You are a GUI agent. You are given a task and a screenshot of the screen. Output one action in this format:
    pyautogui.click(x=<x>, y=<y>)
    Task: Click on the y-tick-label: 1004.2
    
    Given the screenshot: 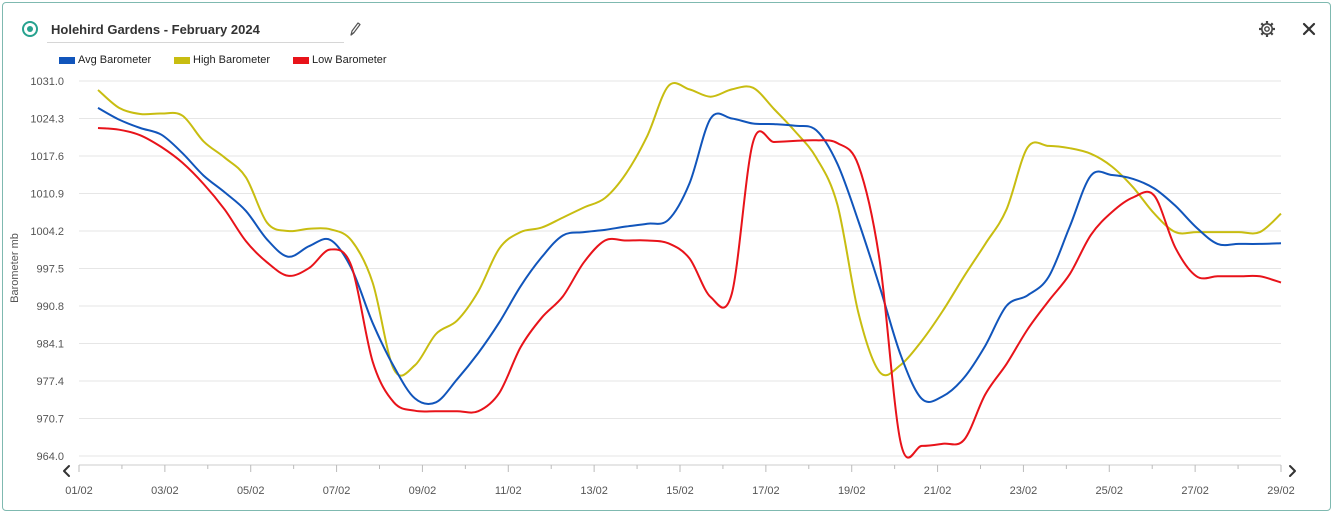 What is the action you would take?
    pyautogui.click(x=47, y=232)
    